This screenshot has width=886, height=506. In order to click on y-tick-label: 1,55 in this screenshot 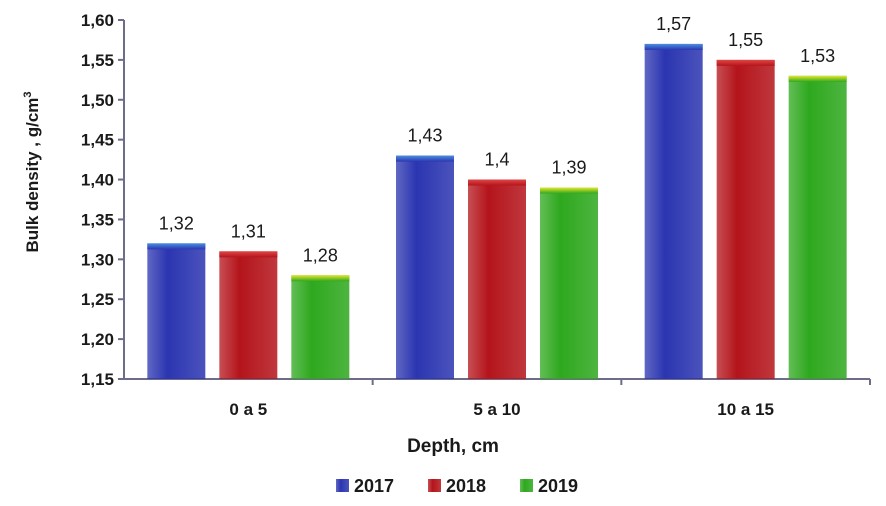, I will do `click(97, 60)`.